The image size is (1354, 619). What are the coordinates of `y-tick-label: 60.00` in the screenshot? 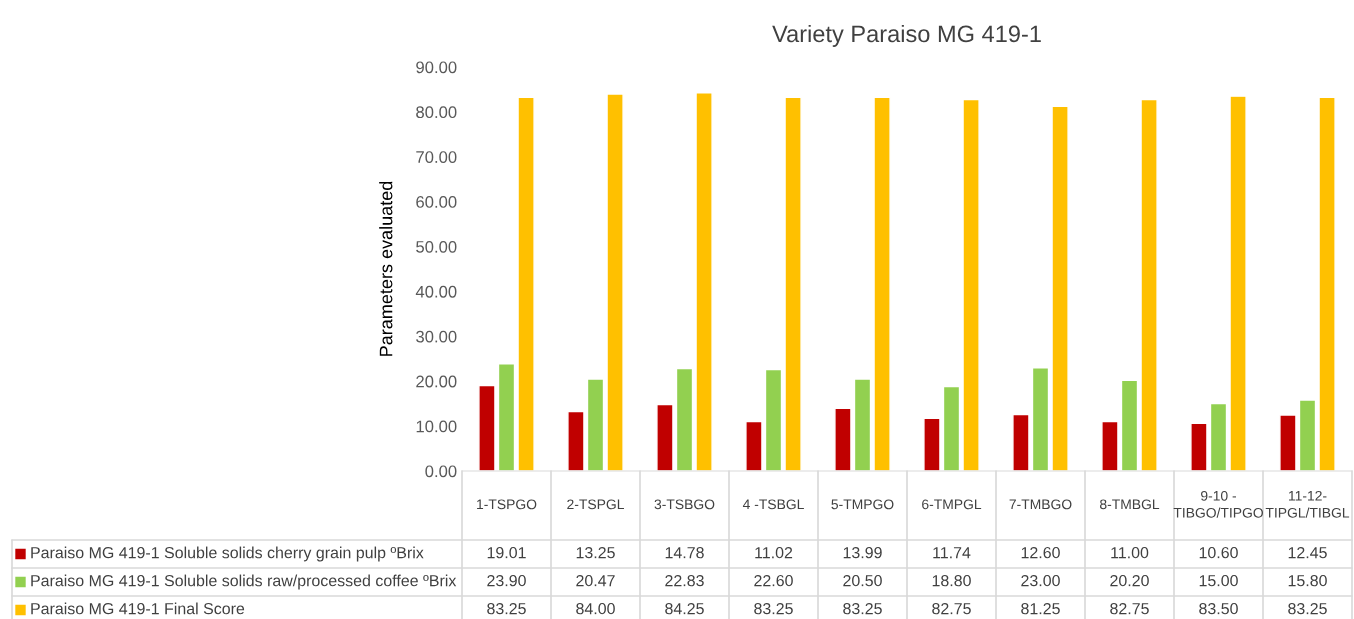 It's located at (436, 202).